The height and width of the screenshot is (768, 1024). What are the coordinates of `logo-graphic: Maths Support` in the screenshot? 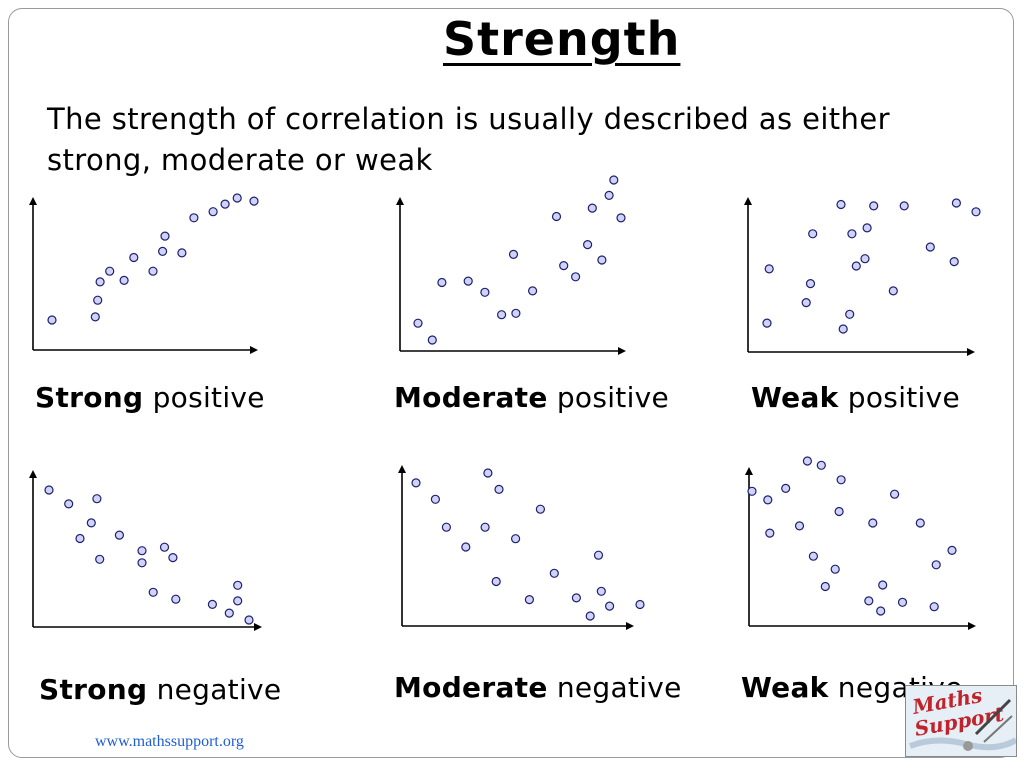 It's located at (961, 721).